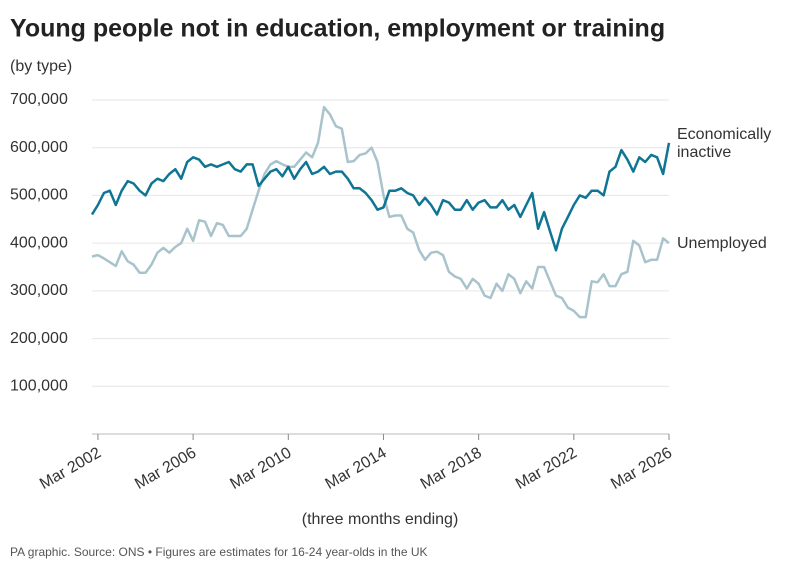  What do you see at coordinates (39, 290) in the screenshot?
I see `y-tick-label: 300,000` at bounding box center [39, 290].